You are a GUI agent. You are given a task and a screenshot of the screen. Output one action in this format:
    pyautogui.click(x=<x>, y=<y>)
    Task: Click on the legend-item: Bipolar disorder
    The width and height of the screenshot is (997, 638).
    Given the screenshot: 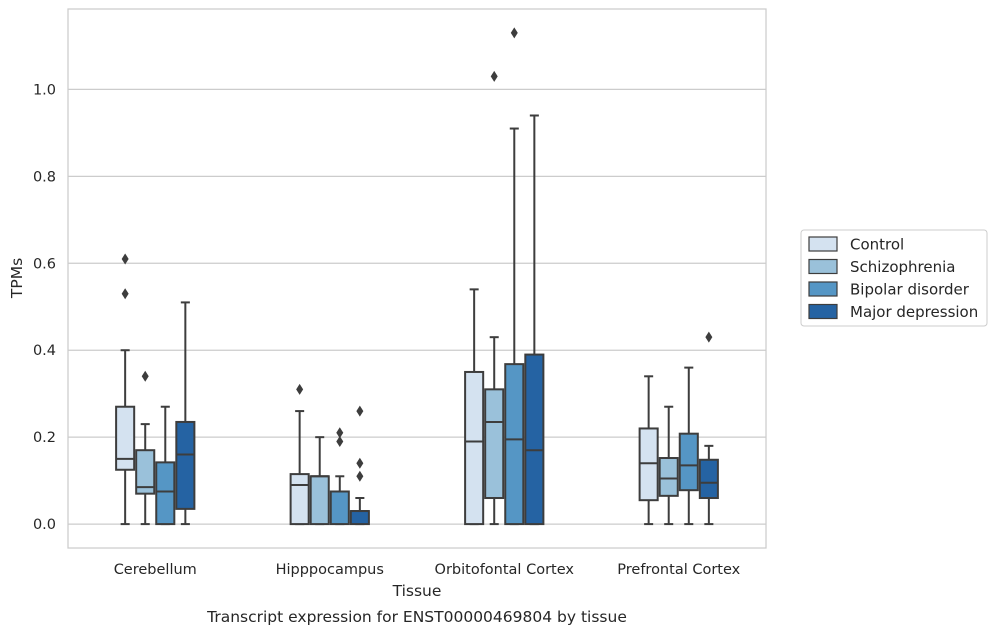 What is the action you would take?
    pyautogui.click(x=889, y=290)
    